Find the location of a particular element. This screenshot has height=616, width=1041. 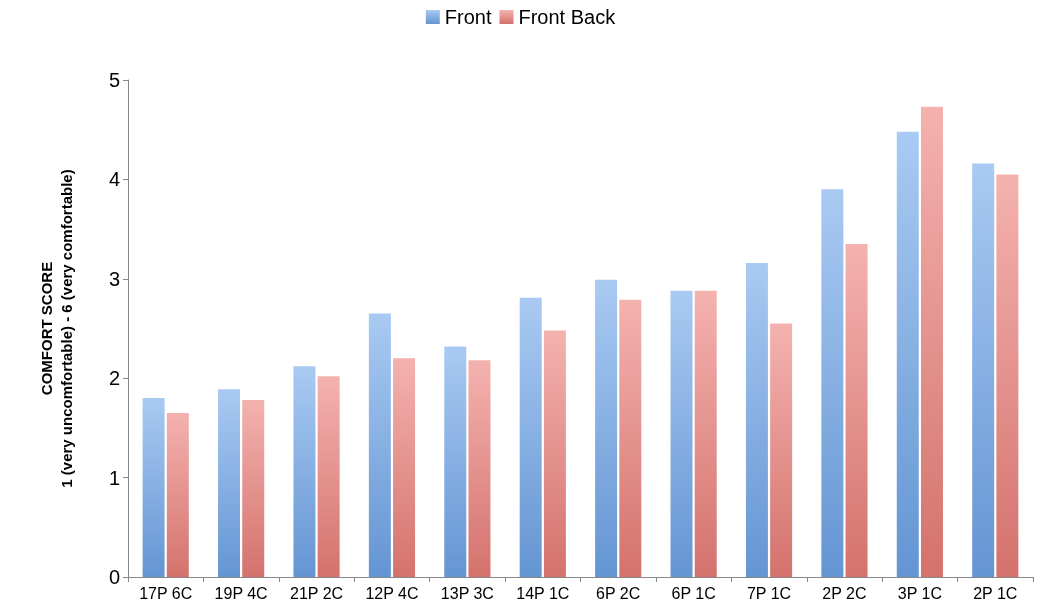

x-tick-label: 19P 4C is located at coordinates (241, 593).